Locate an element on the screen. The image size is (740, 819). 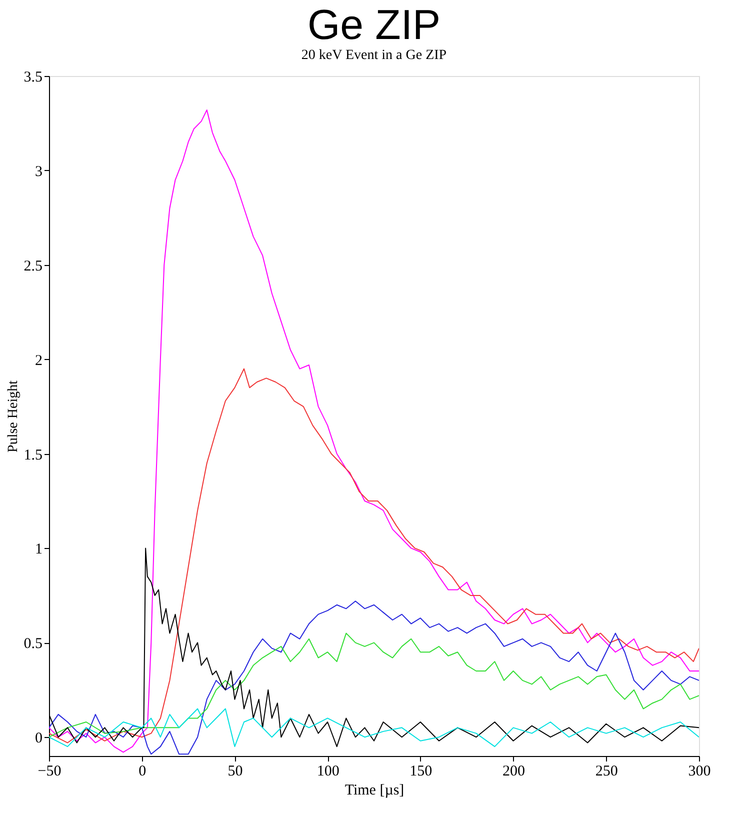
x-axis-title: Time [µs] is located at coordinates (374, 790).